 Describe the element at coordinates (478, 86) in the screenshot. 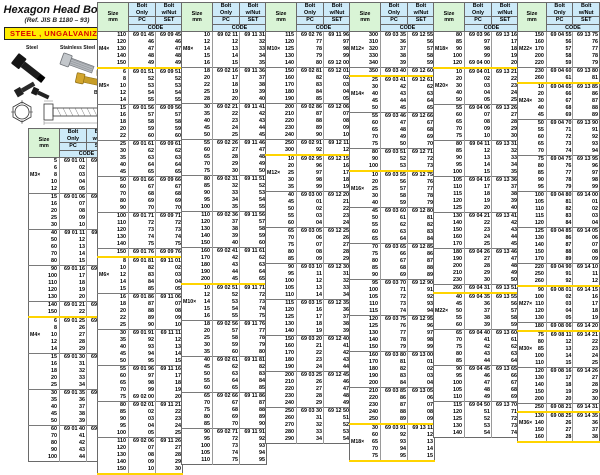

I see `code-bolt-only-cell: 03` at that location.